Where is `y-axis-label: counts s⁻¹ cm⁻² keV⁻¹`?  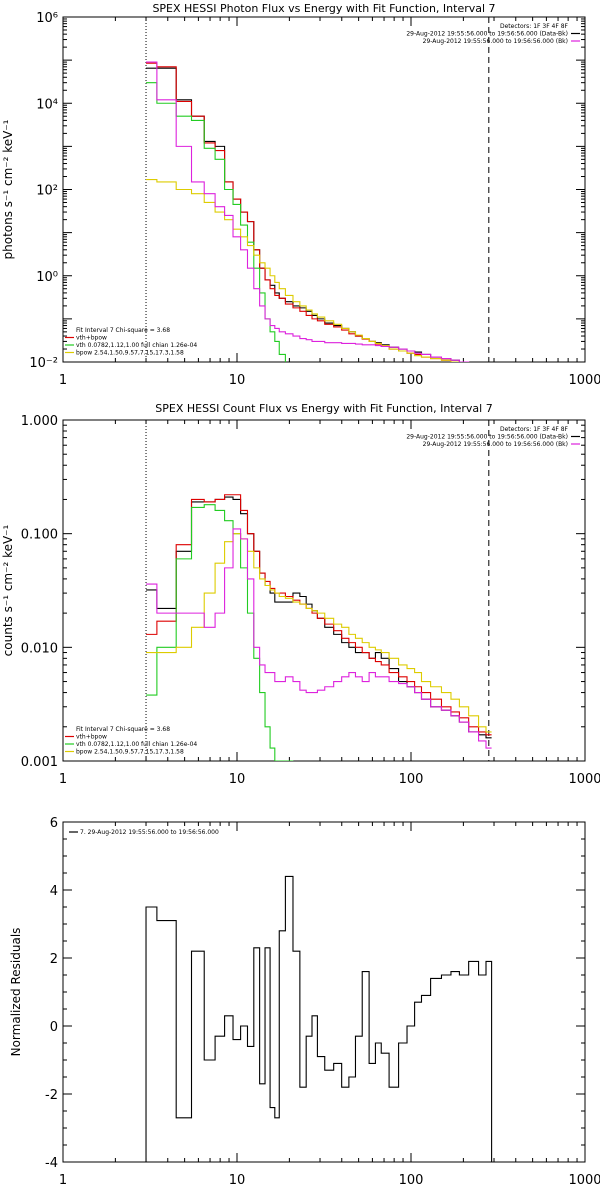
y-axis-label: counts s⁻¹ cm⁻² keV⁻¹ is located at coordinates (8, 590).